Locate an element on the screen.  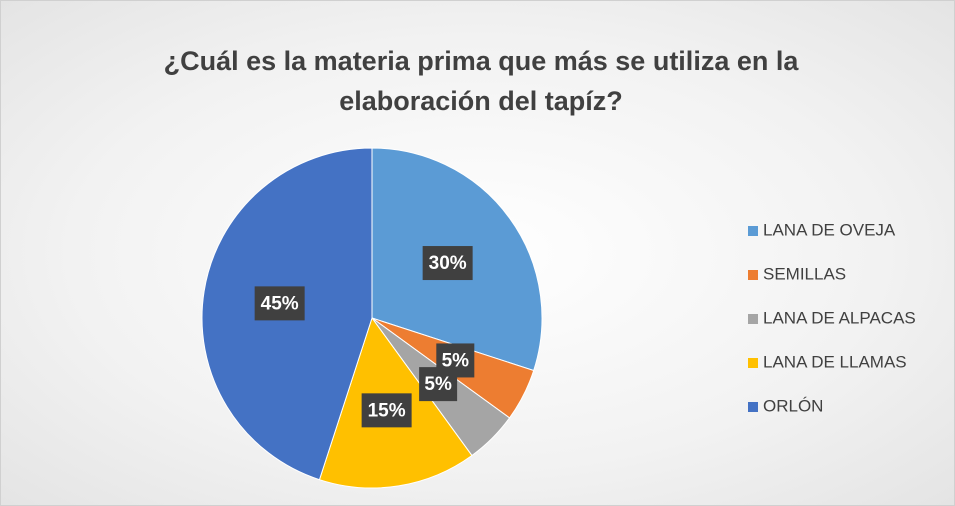
legend-label: ORLÓN is located at coordinates (793, 405).